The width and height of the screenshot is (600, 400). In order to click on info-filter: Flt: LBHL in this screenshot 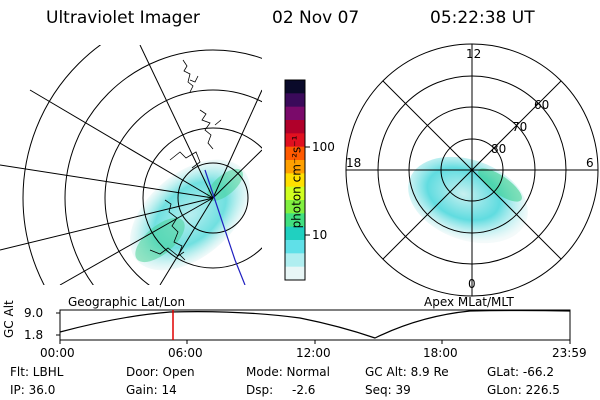, I will do `click(37, 372)`.